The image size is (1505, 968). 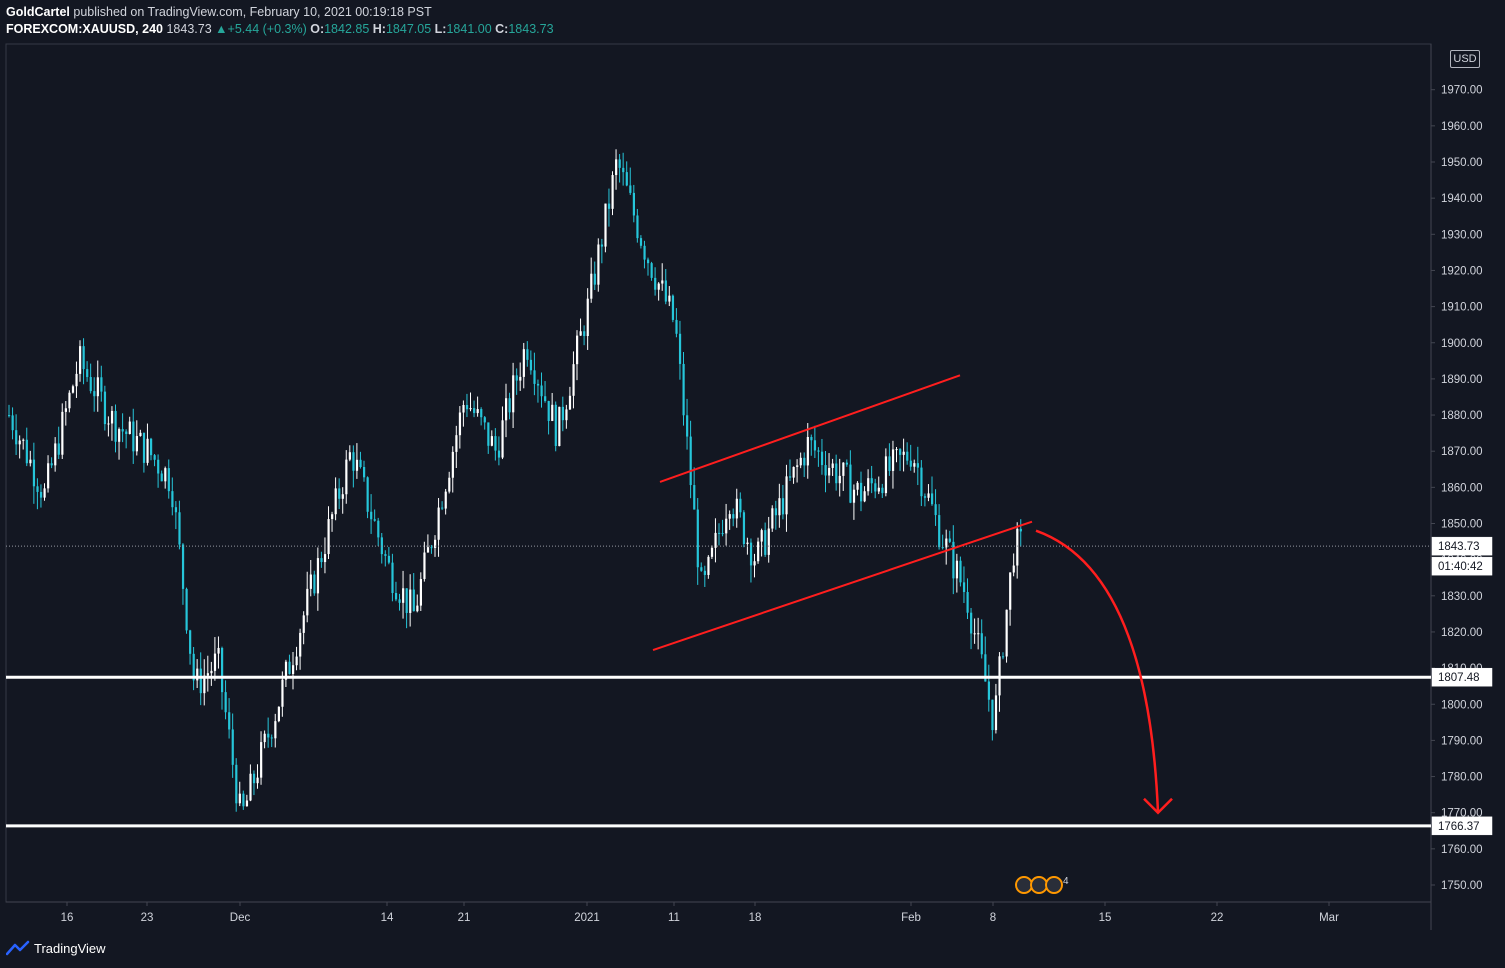 What do you see at coordinates (1462, 546) in the screenshot?
I see `last-price-badge-bg` at bounding box center [1462, 546].